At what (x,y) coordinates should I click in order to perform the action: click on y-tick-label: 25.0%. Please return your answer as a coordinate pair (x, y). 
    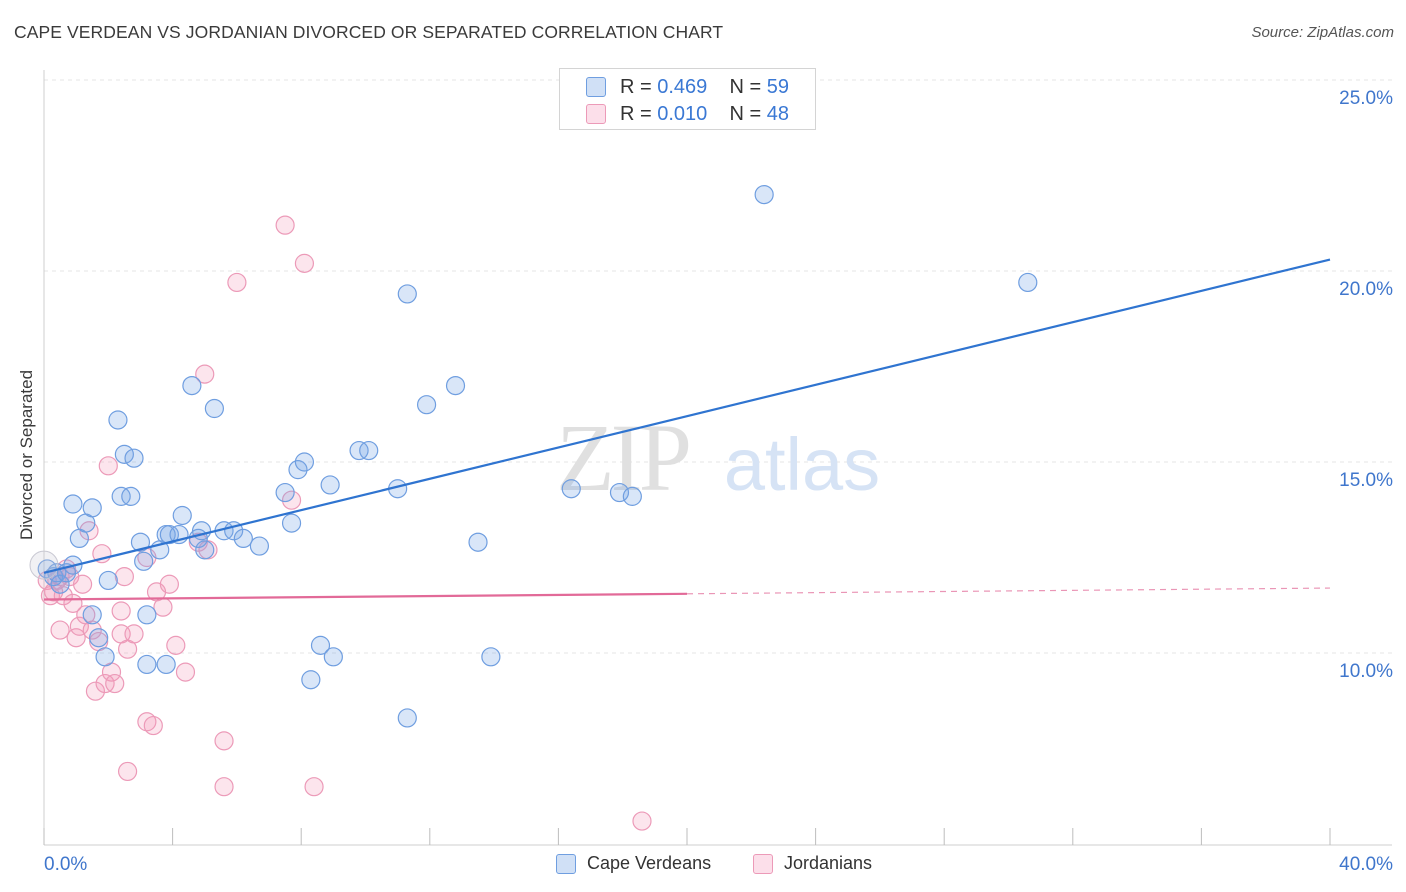
    Looking at the image, I should click on (1366, 98).